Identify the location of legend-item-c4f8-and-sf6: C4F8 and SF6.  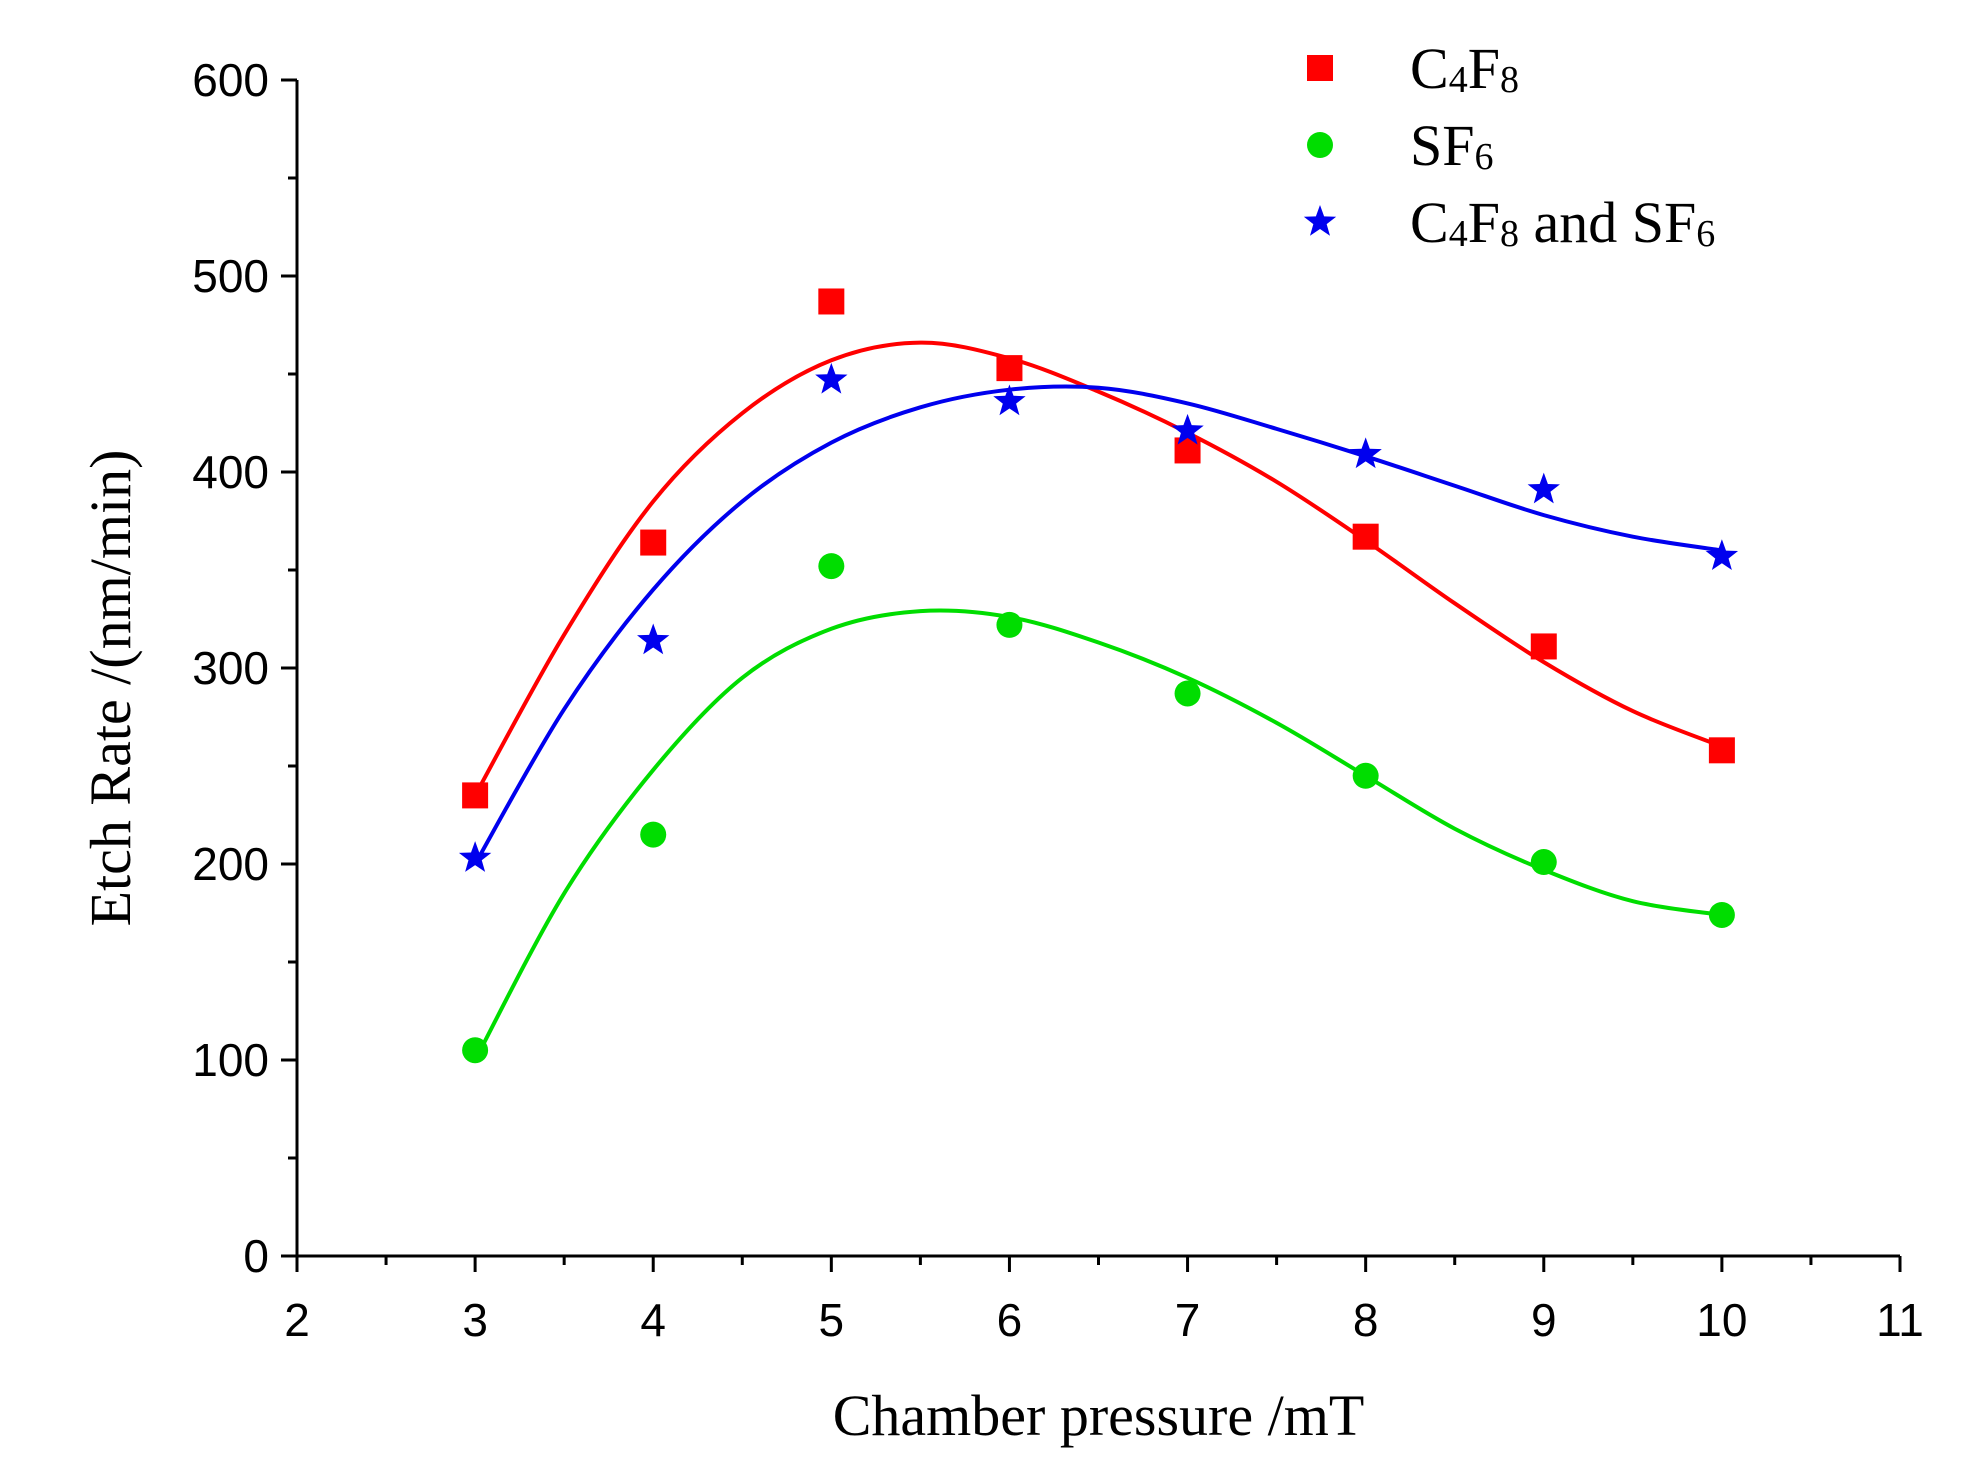
(1509, 222).